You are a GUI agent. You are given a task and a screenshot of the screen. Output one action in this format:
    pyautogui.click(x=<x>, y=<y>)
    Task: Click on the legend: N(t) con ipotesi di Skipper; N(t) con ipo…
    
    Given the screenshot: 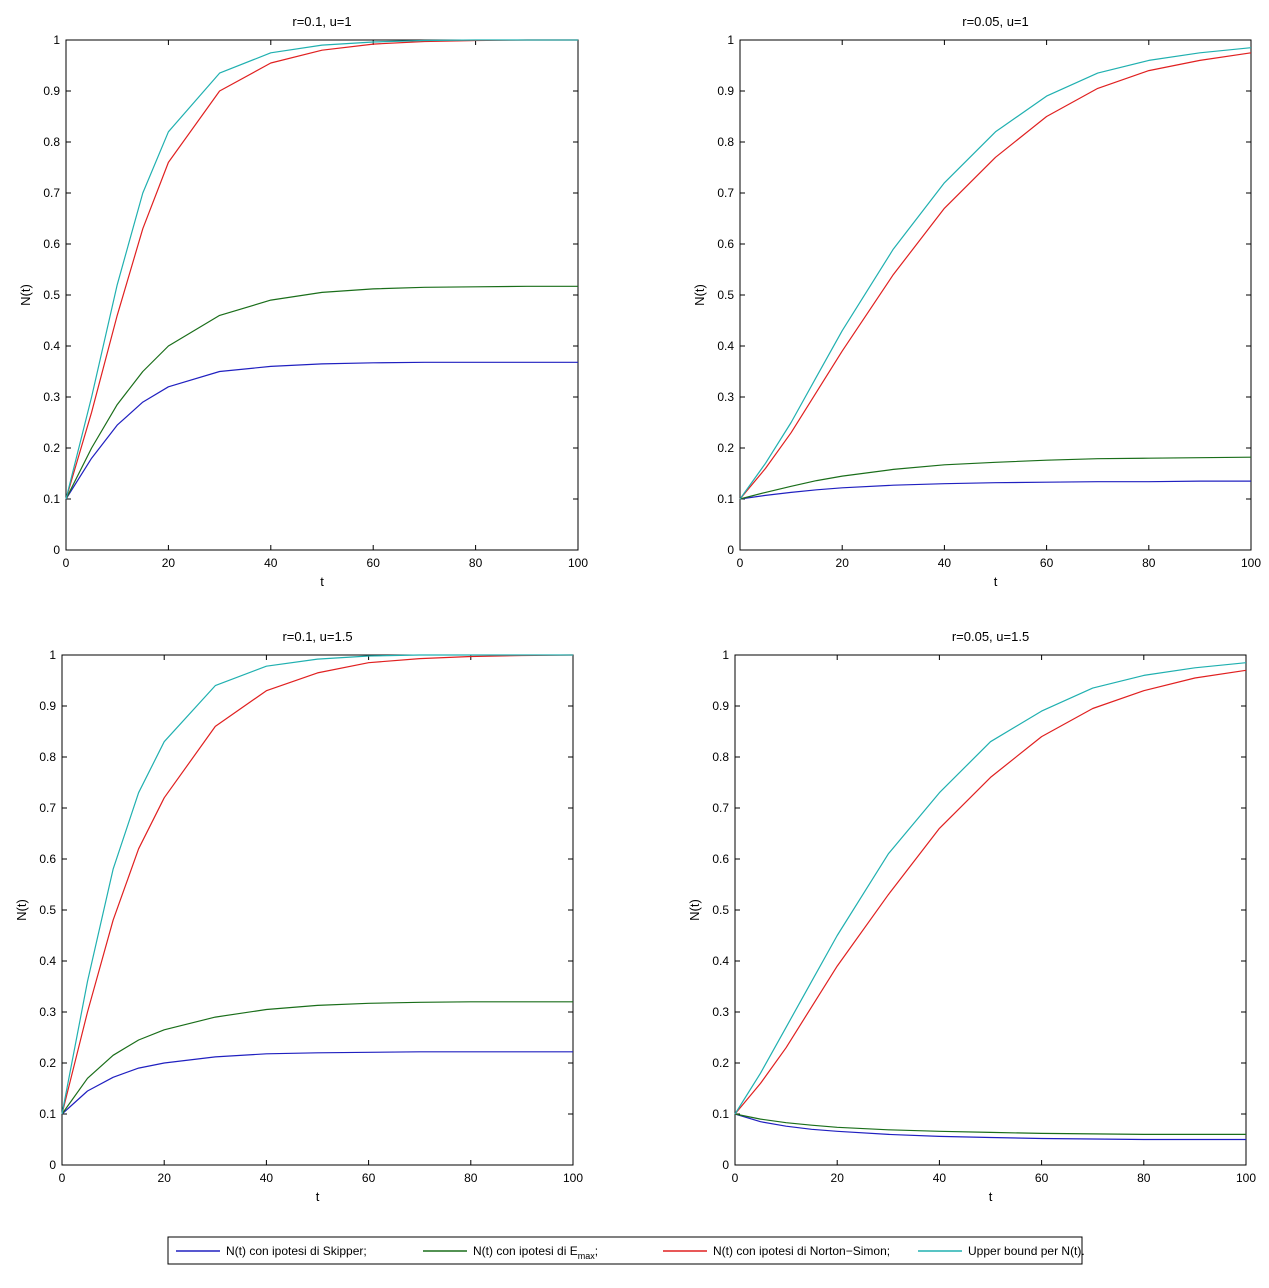 What is the action you would take?
    pyautogui.click(x=626, y=1250)
    